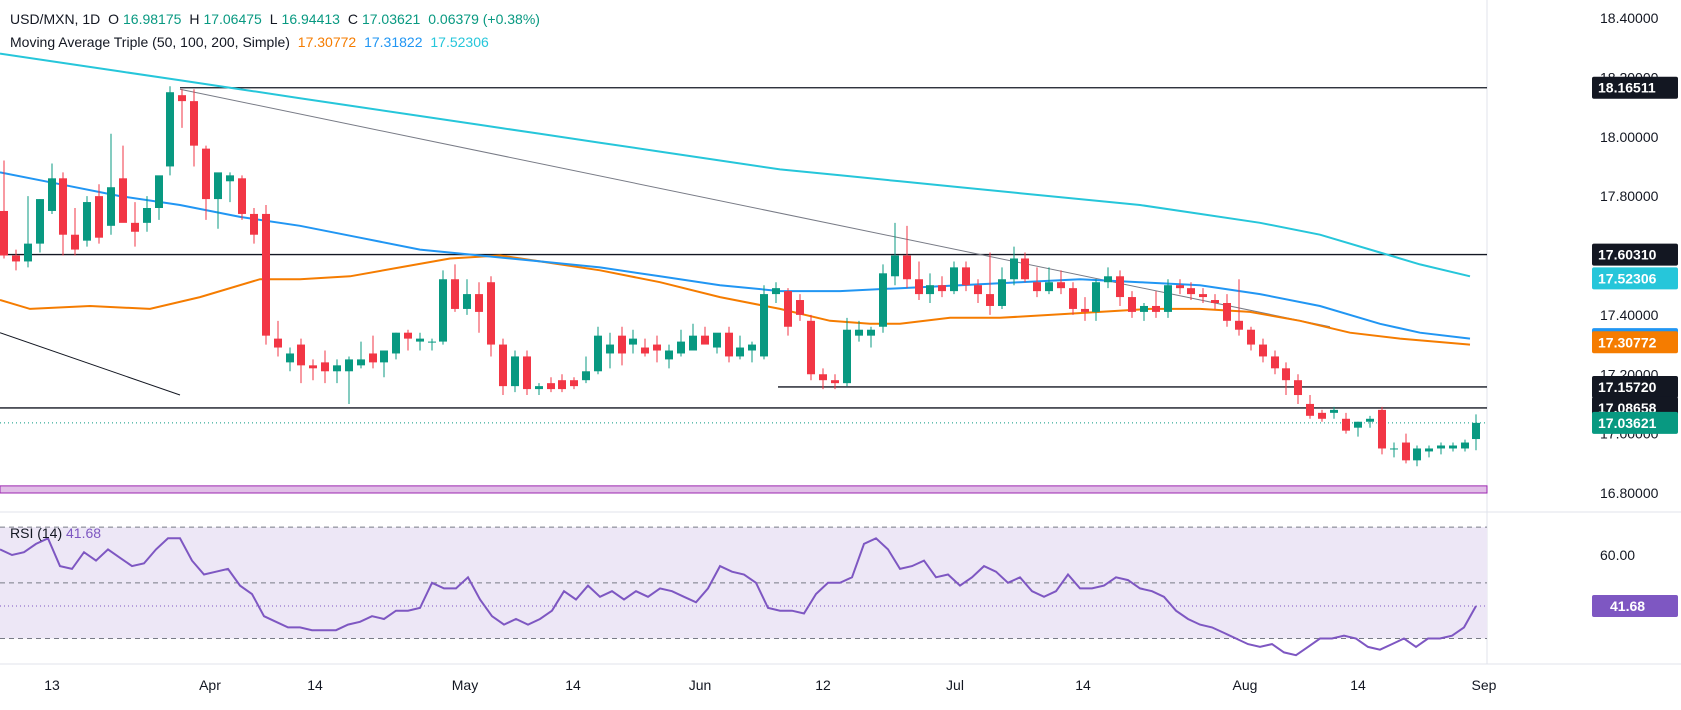 This screenshot has height=710, width=1681. Describe the element at coordinates (1627, 387) in the screenshot. I see `price-label-text: 17.15720` at that location.